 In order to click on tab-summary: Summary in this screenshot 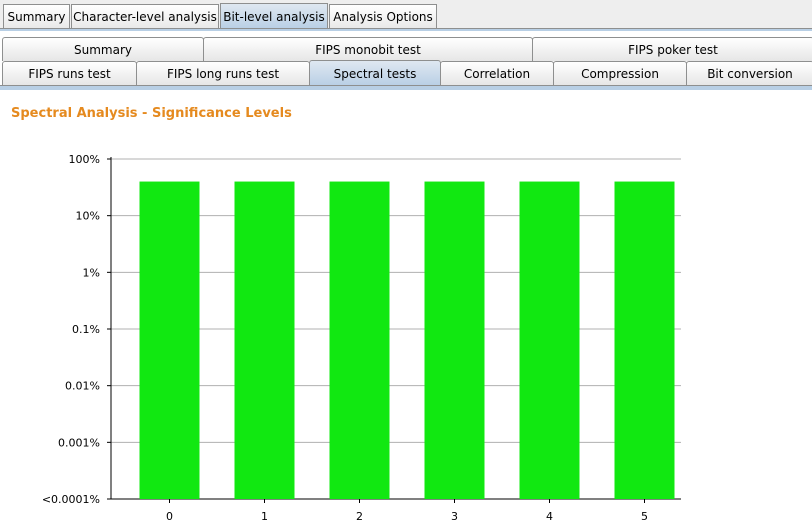, I will do `click(36, 16)`.